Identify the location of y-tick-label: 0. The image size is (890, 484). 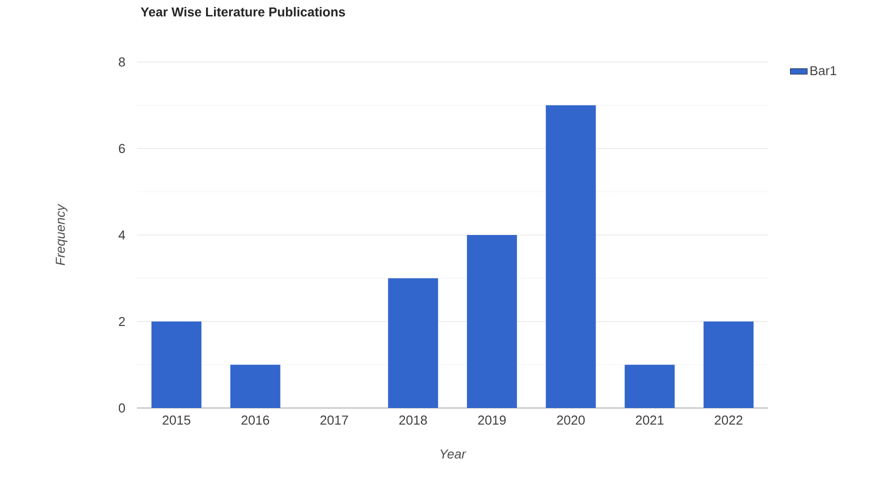
(121, 408).